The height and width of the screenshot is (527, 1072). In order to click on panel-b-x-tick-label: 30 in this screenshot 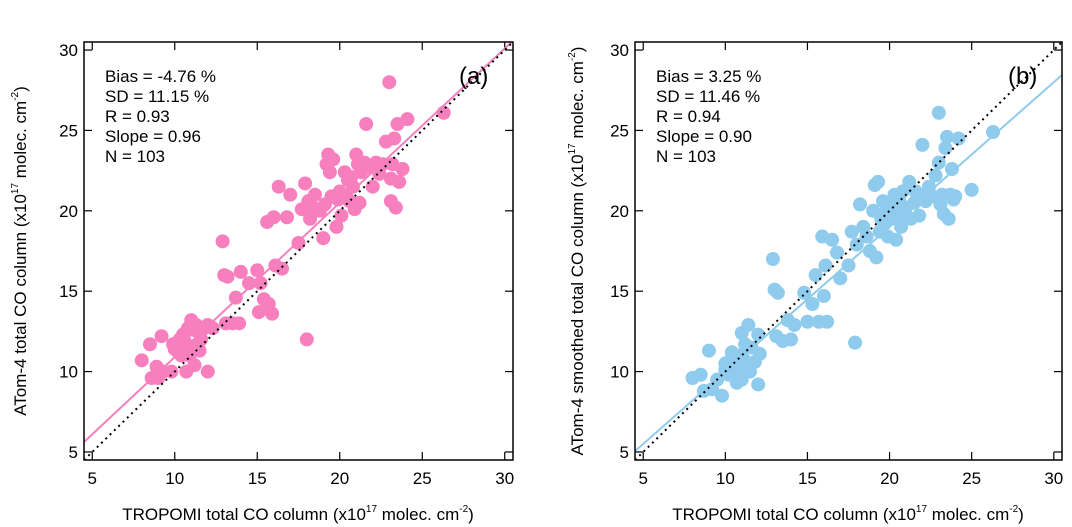, I will do `click(1053, 478)`.